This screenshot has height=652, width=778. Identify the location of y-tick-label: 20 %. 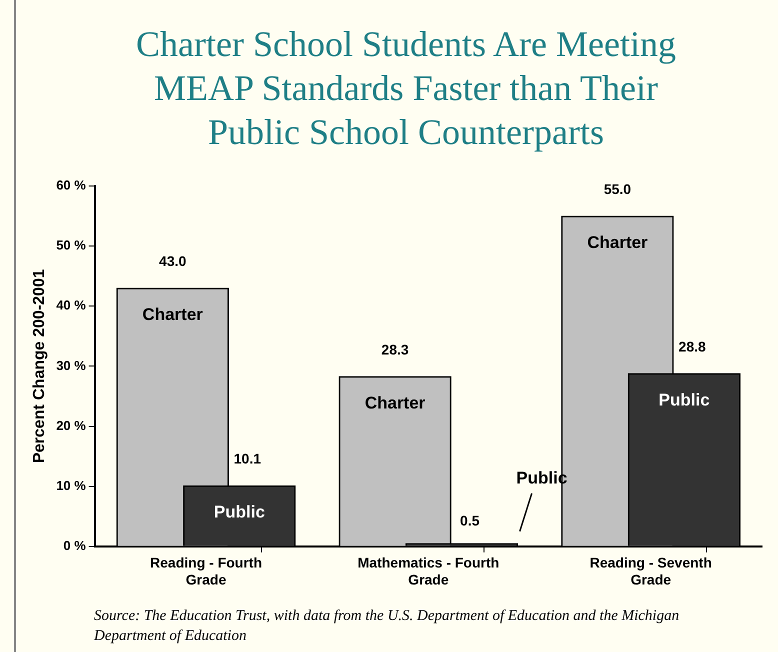
(71, 425).